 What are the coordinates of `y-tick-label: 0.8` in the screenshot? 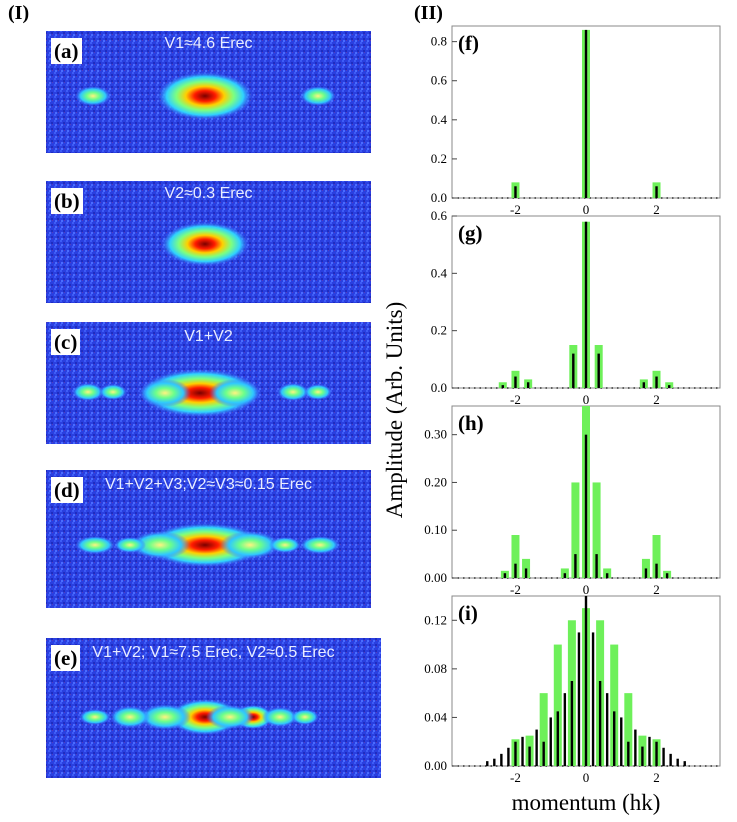 It's located at (439, 41).